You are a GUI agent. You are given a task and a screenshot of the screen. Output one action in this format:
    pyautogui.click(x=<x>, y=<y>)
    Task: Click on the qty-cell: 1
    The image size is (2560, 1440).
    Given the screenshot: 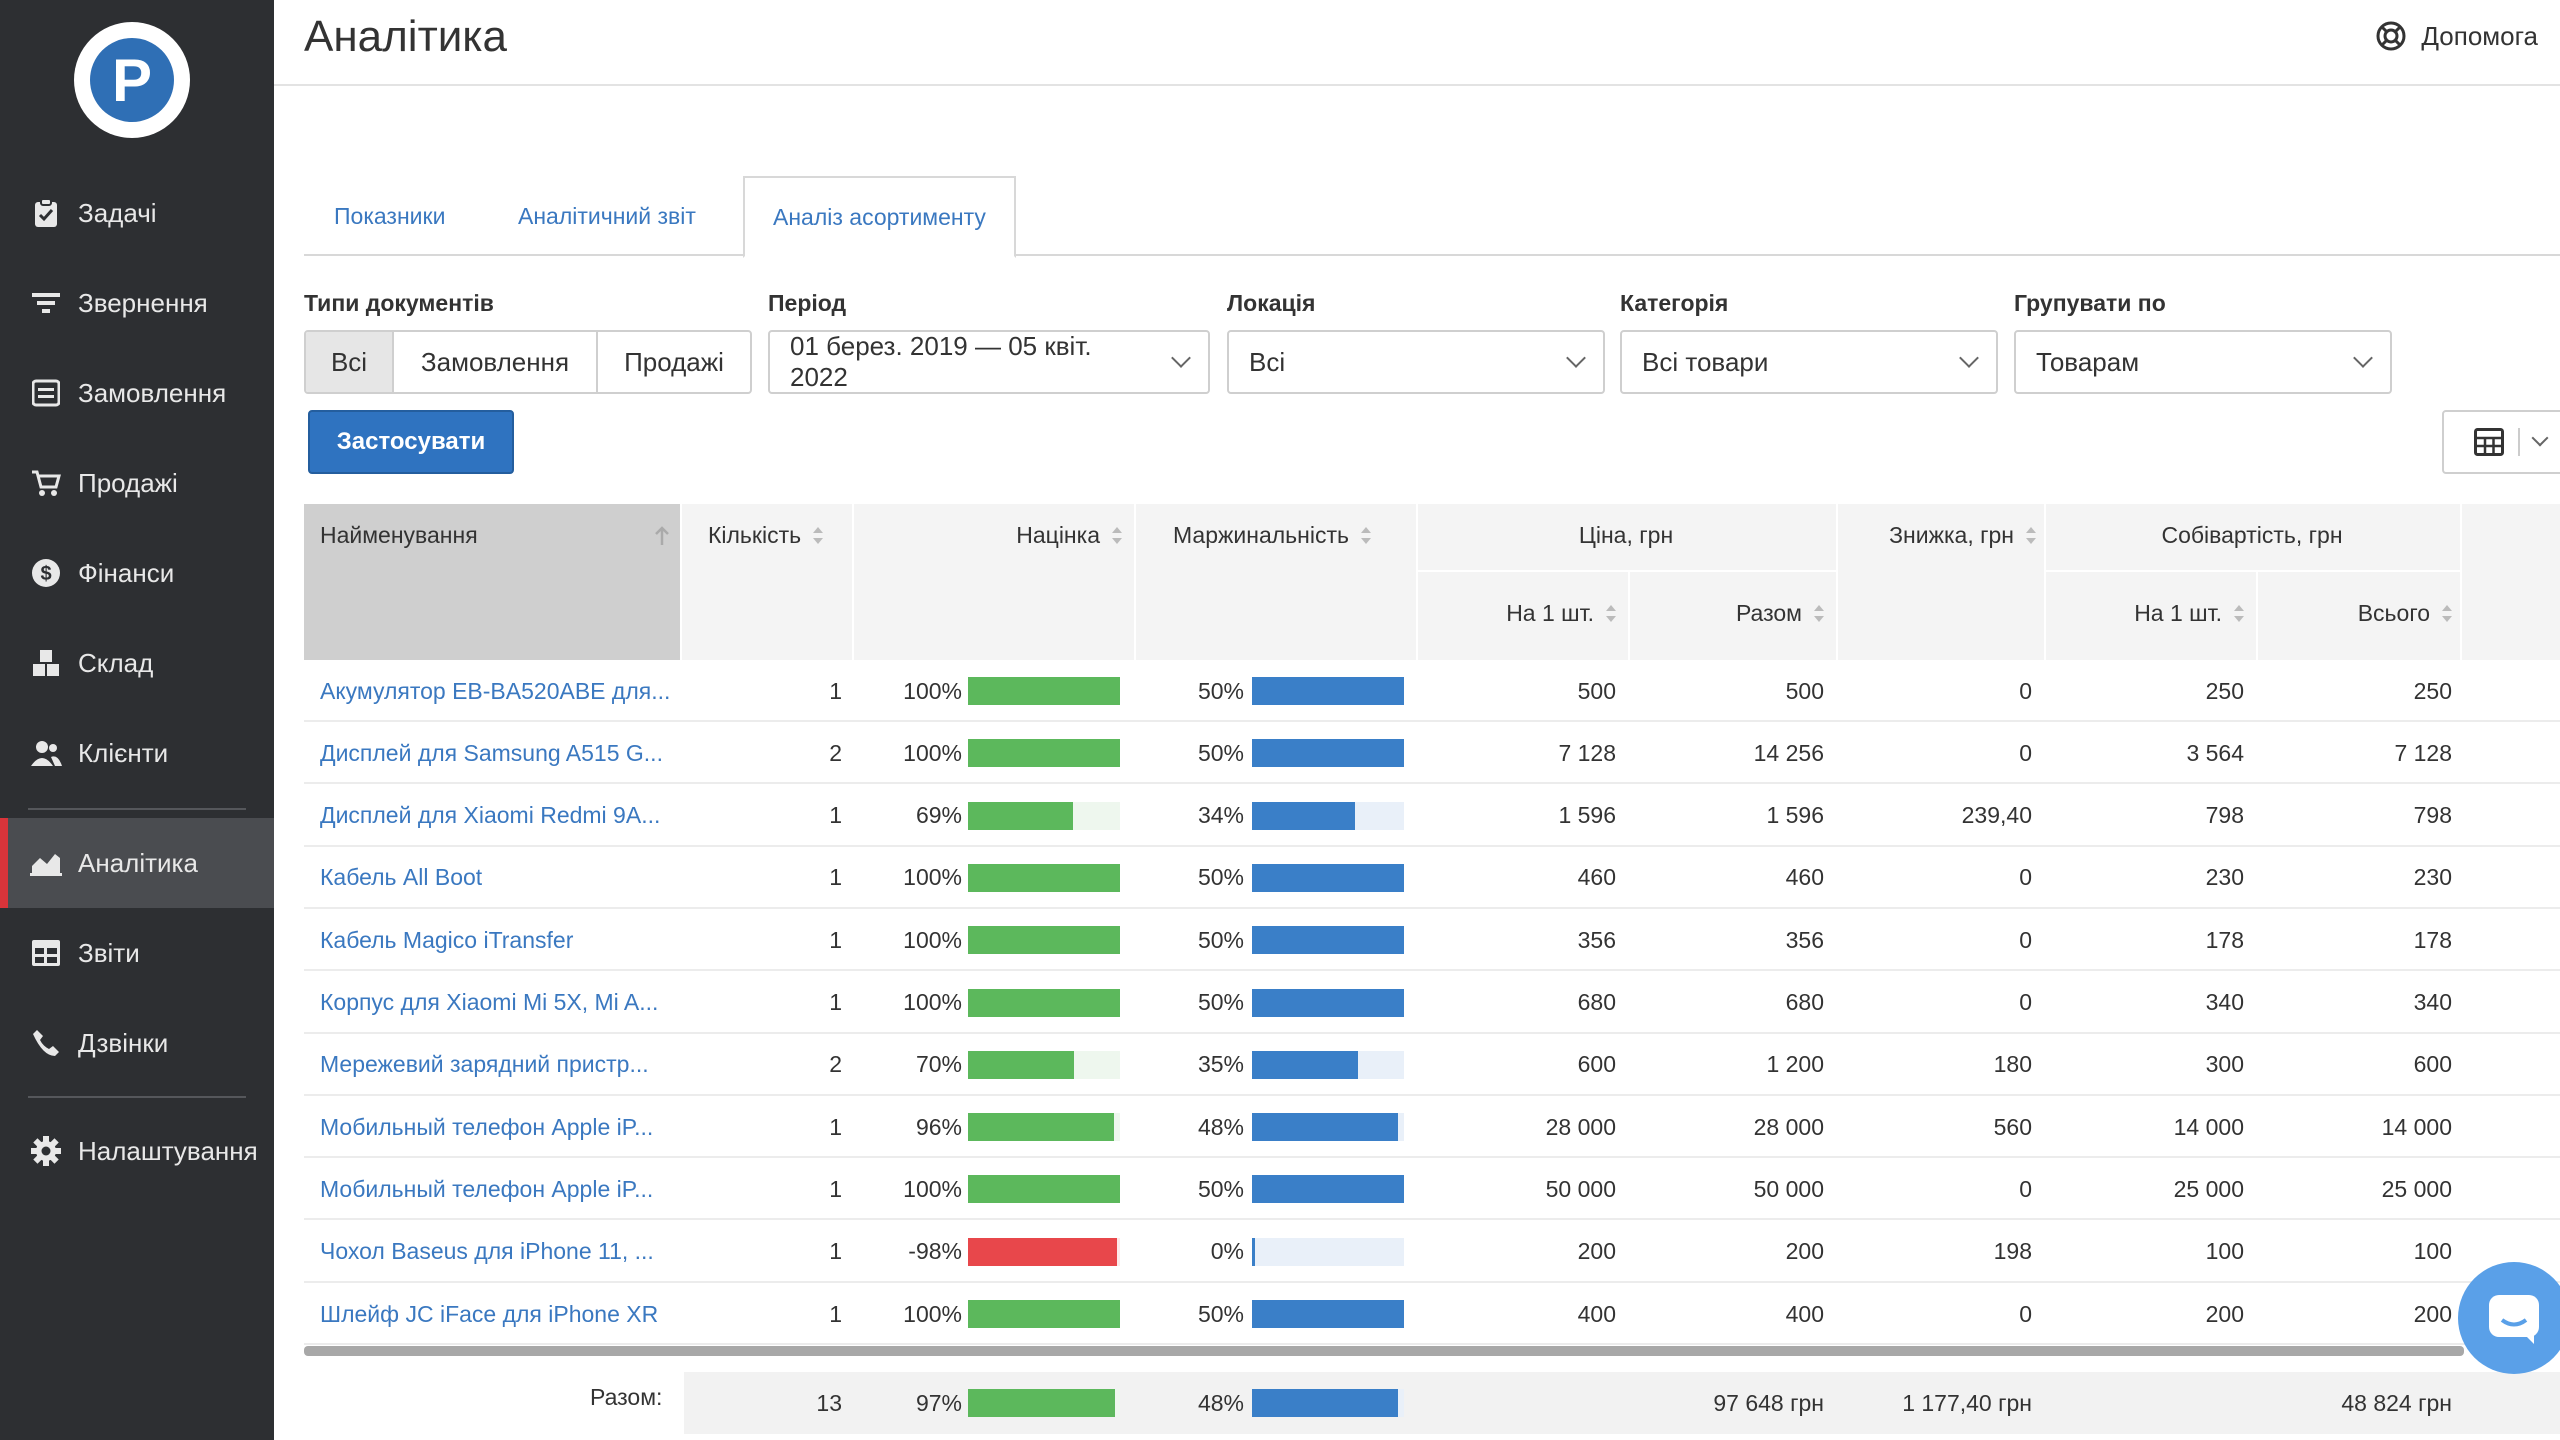 What is the action you would take?
    pyautogui.click(x=835, y=939)
    